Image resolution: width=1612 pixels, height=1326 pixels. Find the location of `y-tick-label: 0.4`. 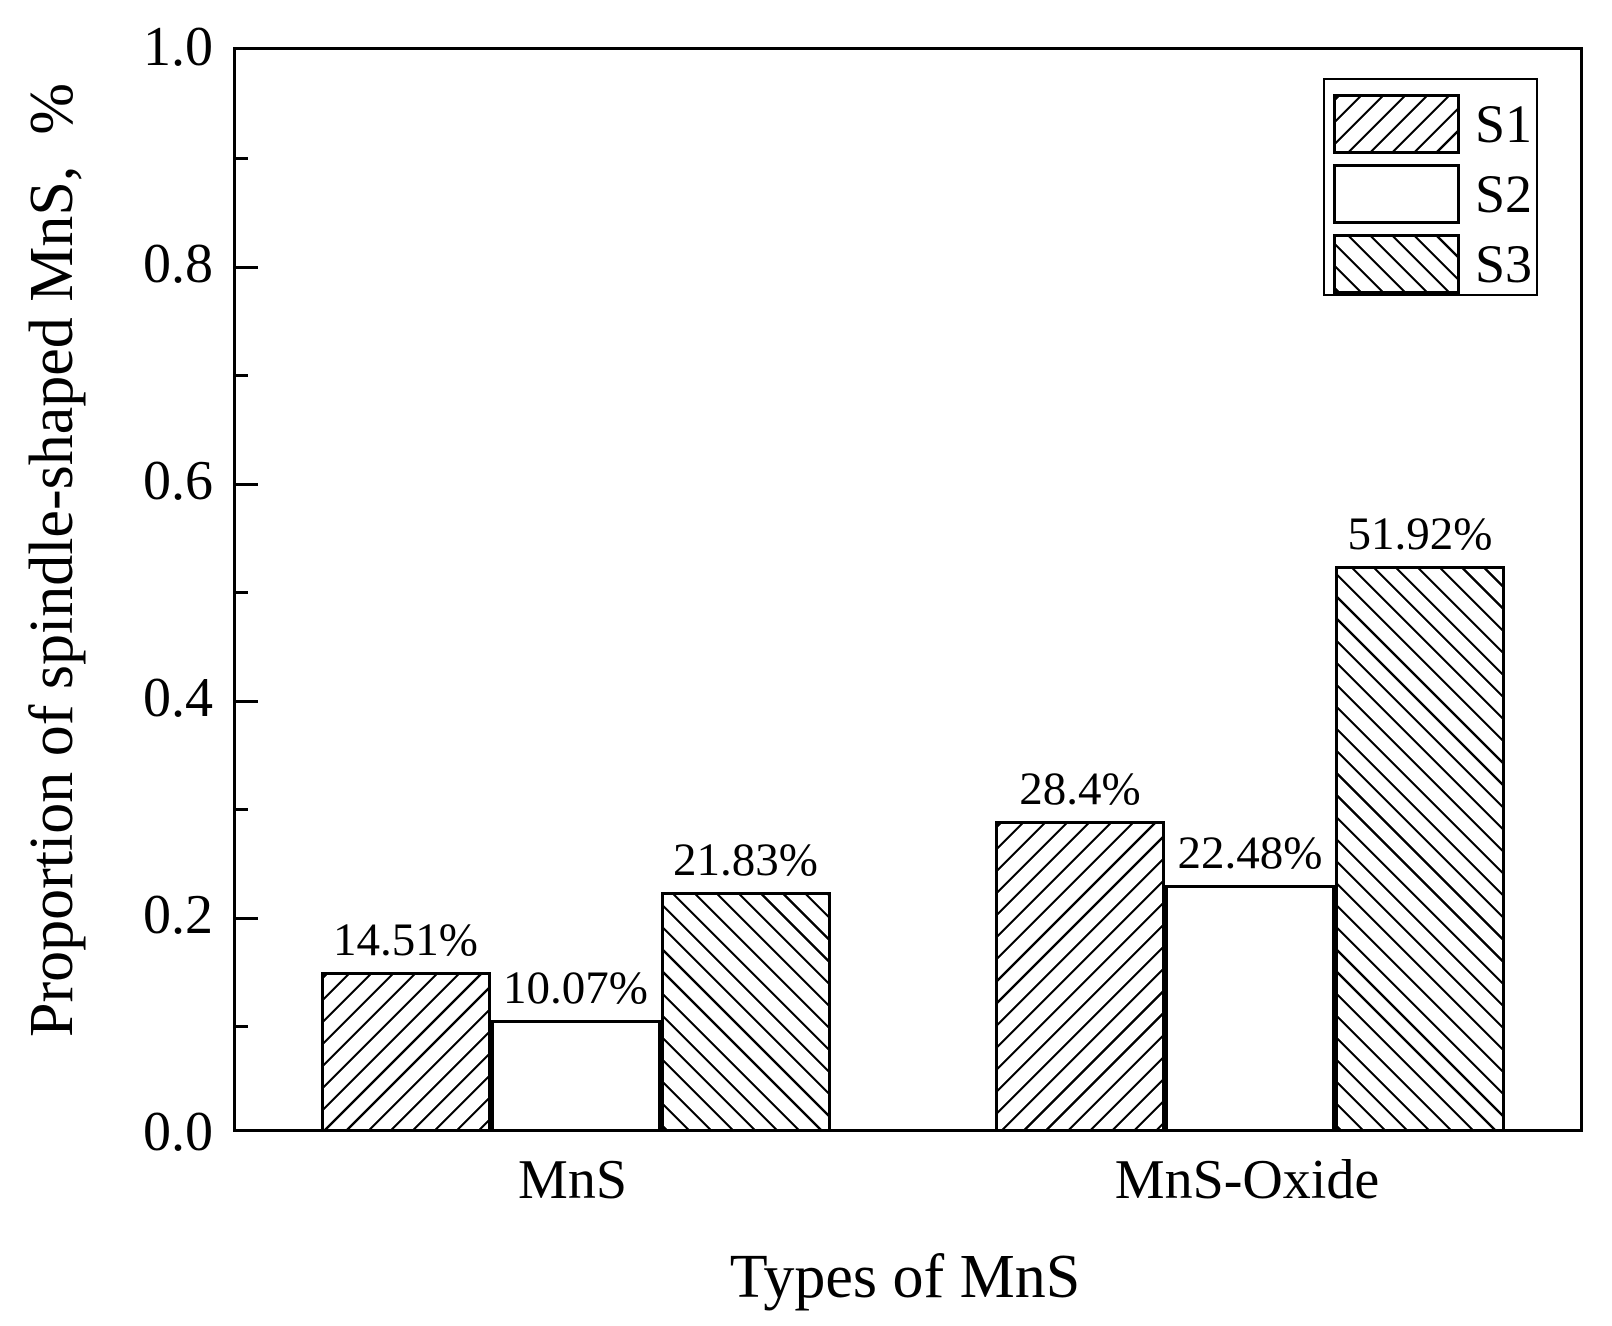

y-tick-label: 0.4 is located at coordinates (178, 698).